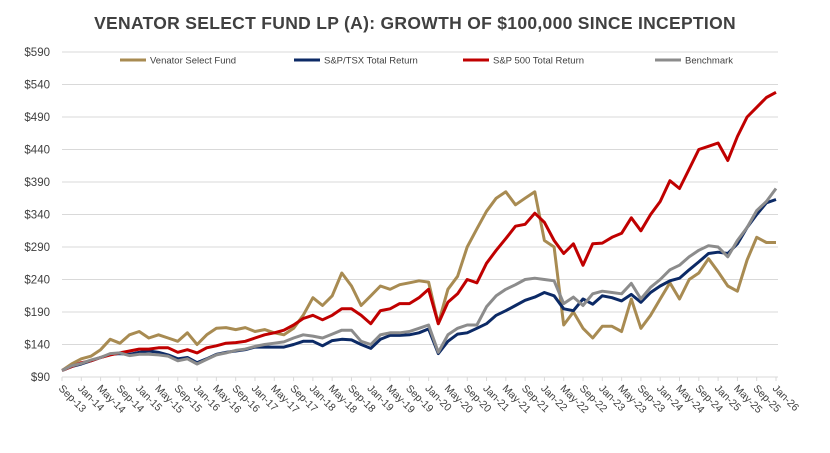 The height and width of the screenshot is (453, 830). I want to click on y-tick-label: $540, so click(37, 86).